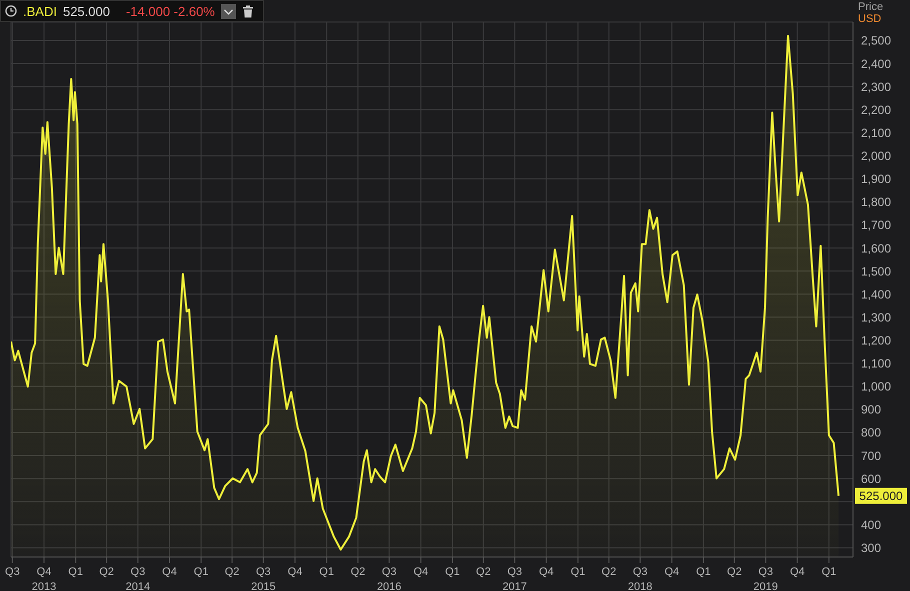 This screenshot has height=591, width=910. I want to click on text: -14.000 -2.60%, so click(170, 11).